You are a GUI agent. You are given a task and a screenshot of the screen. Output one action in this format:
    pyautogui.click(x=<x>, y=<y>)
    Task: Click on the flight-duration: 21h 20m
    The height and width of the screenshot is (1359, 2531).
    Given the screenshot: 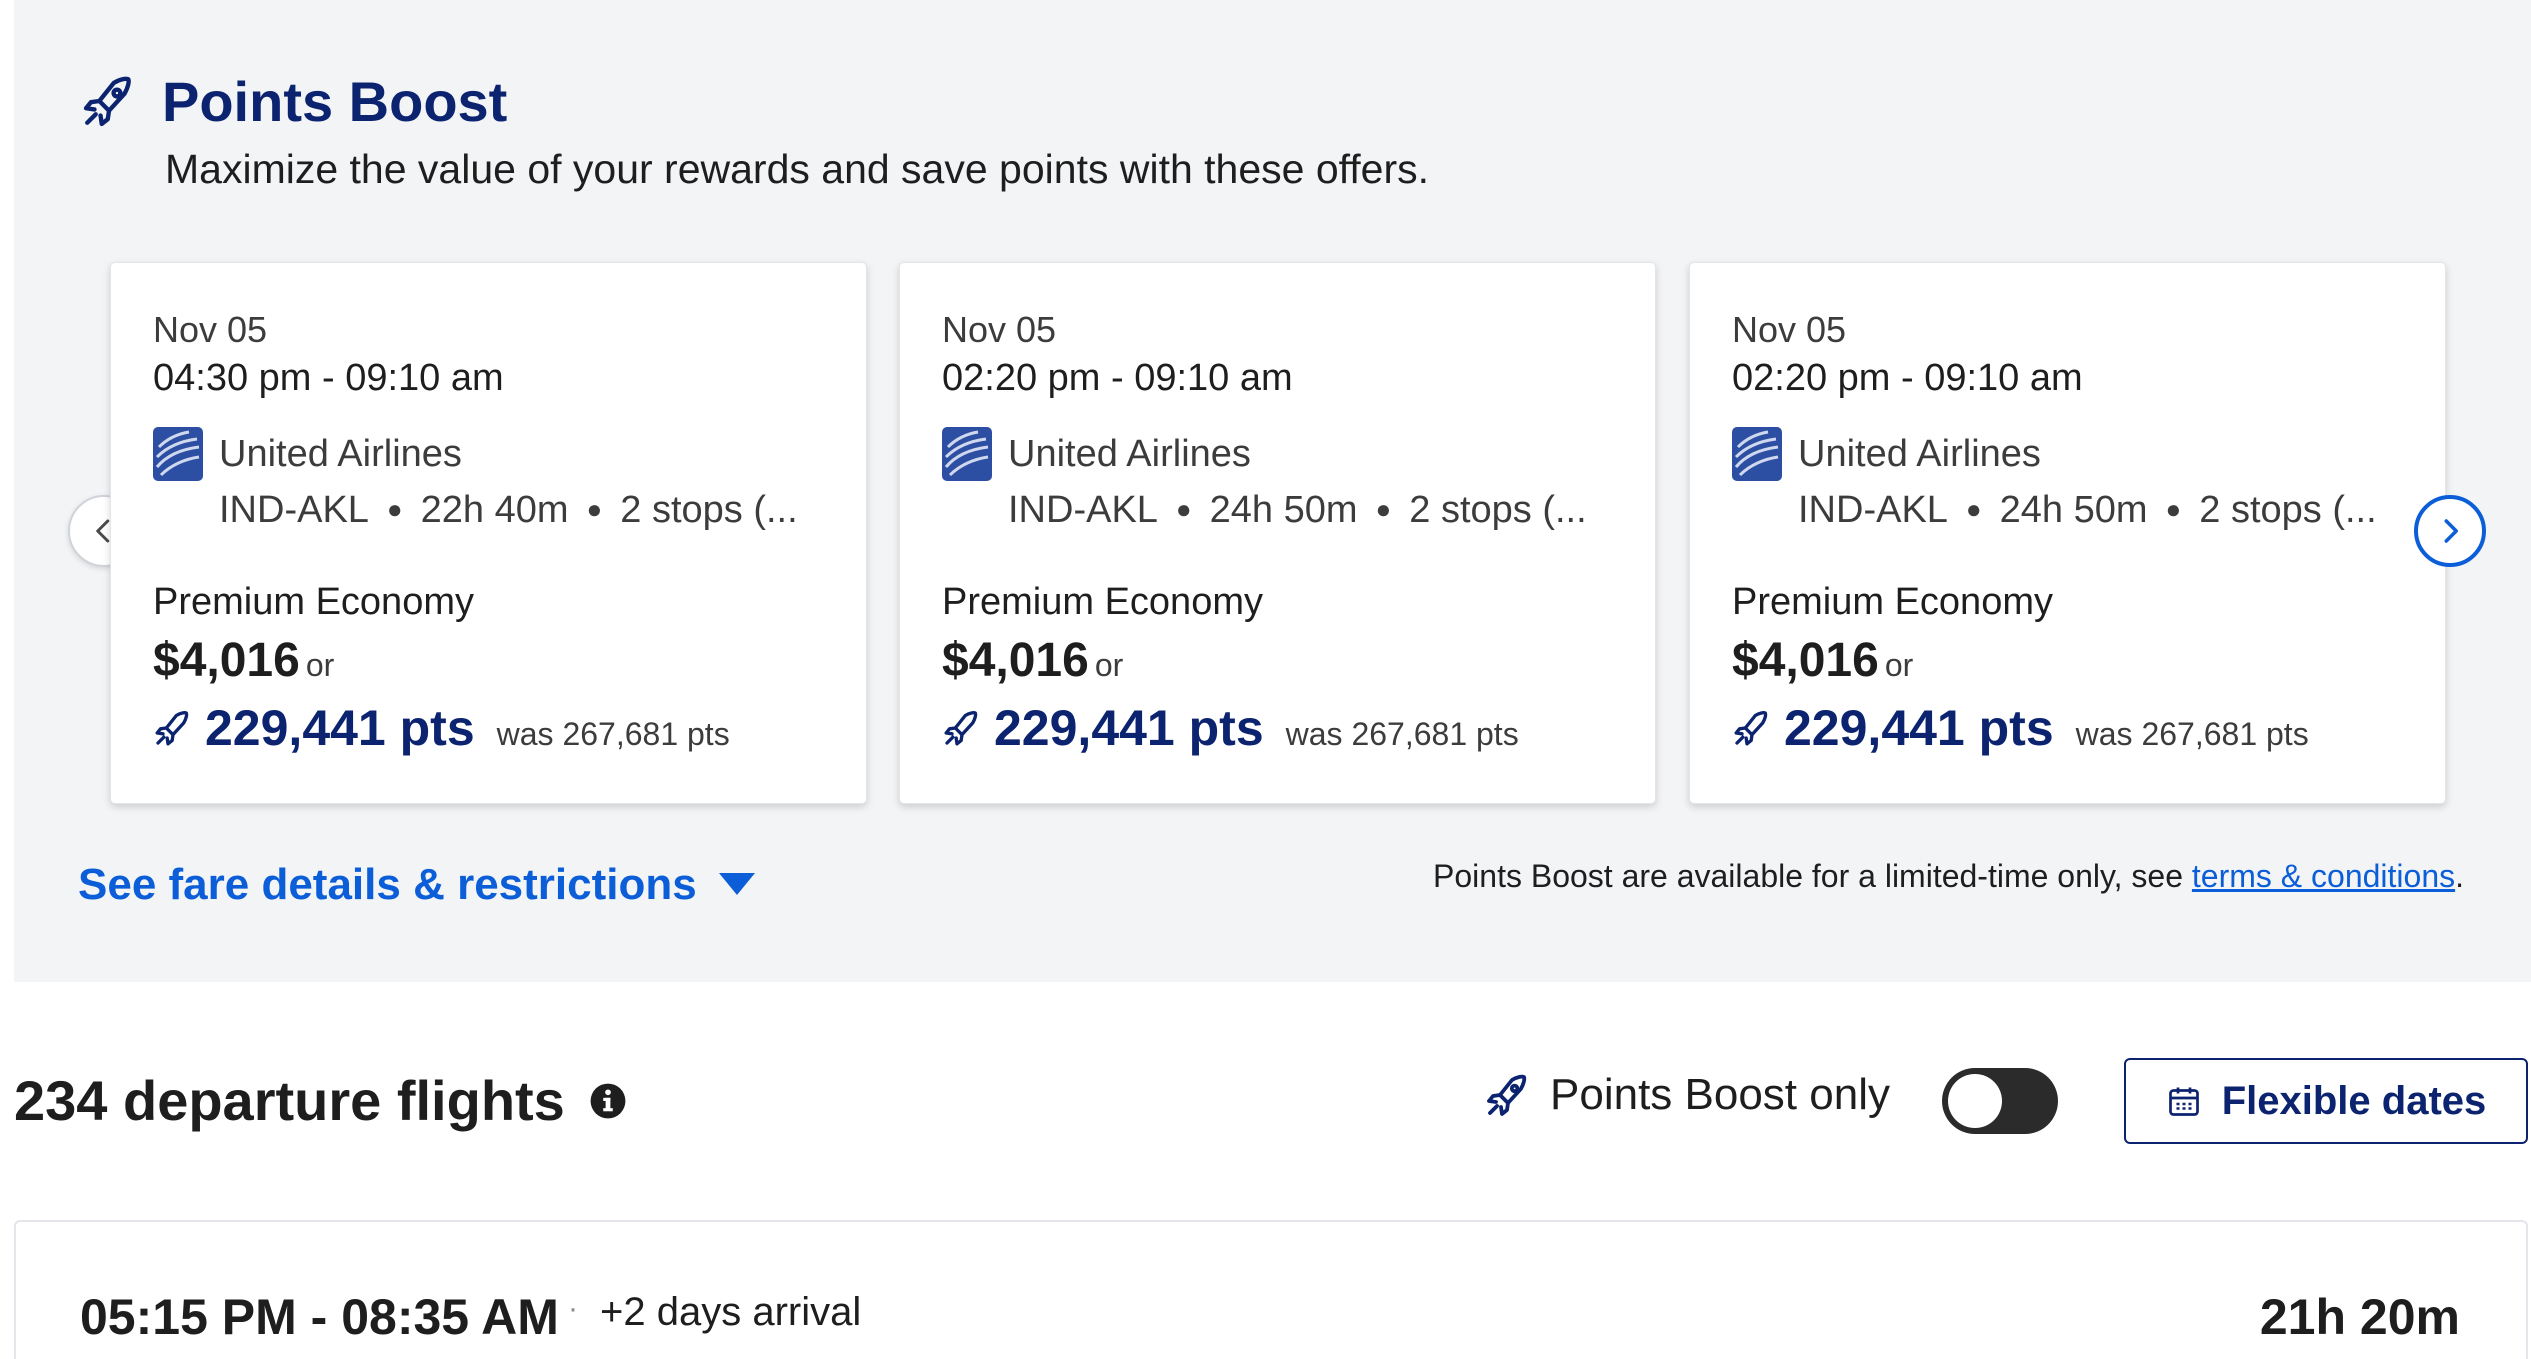 What is the action you would take?
    pyautogui.click(x=2359, y=1317)
    